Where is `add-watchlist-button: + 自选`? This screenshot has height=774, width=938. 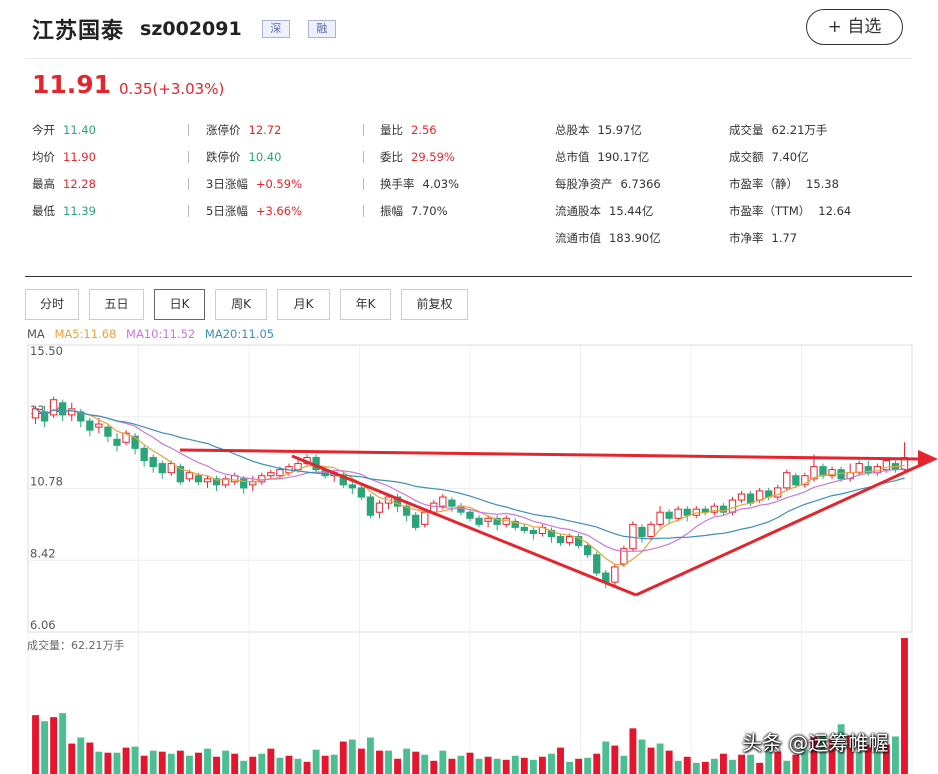 add-watchlist-button: + 自选 is located at coordinates (854, 27).